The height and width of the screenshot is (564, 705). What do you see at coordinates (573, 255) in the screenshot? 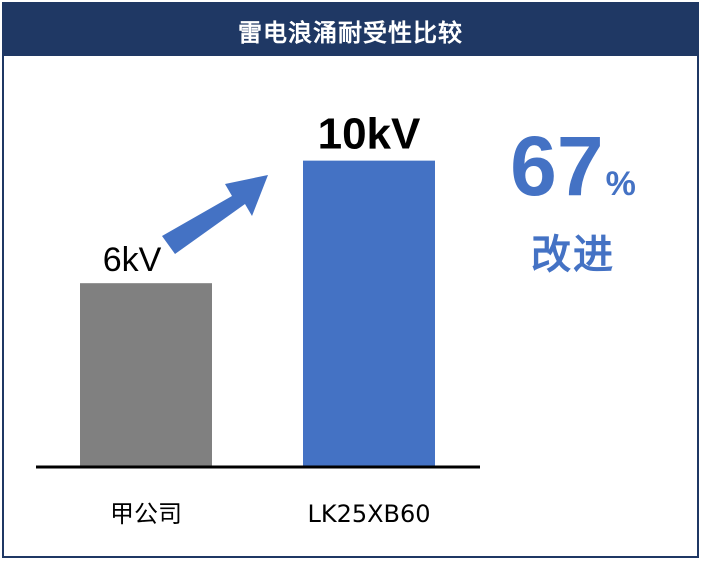
I see `improvement-label: 改进` at bounding box center [573, 255].